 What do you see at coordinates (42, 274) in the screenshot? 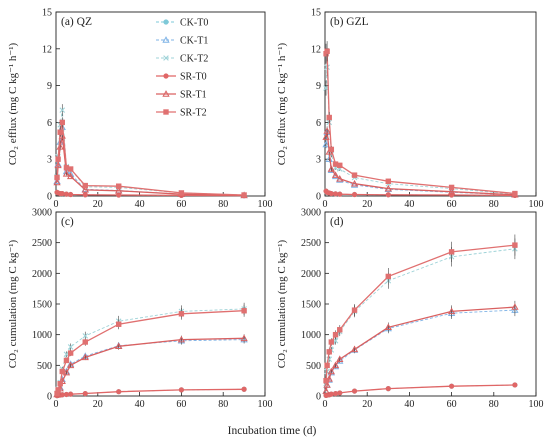
I see `y-tick-label: 2000` at bounding box center [42, 274].